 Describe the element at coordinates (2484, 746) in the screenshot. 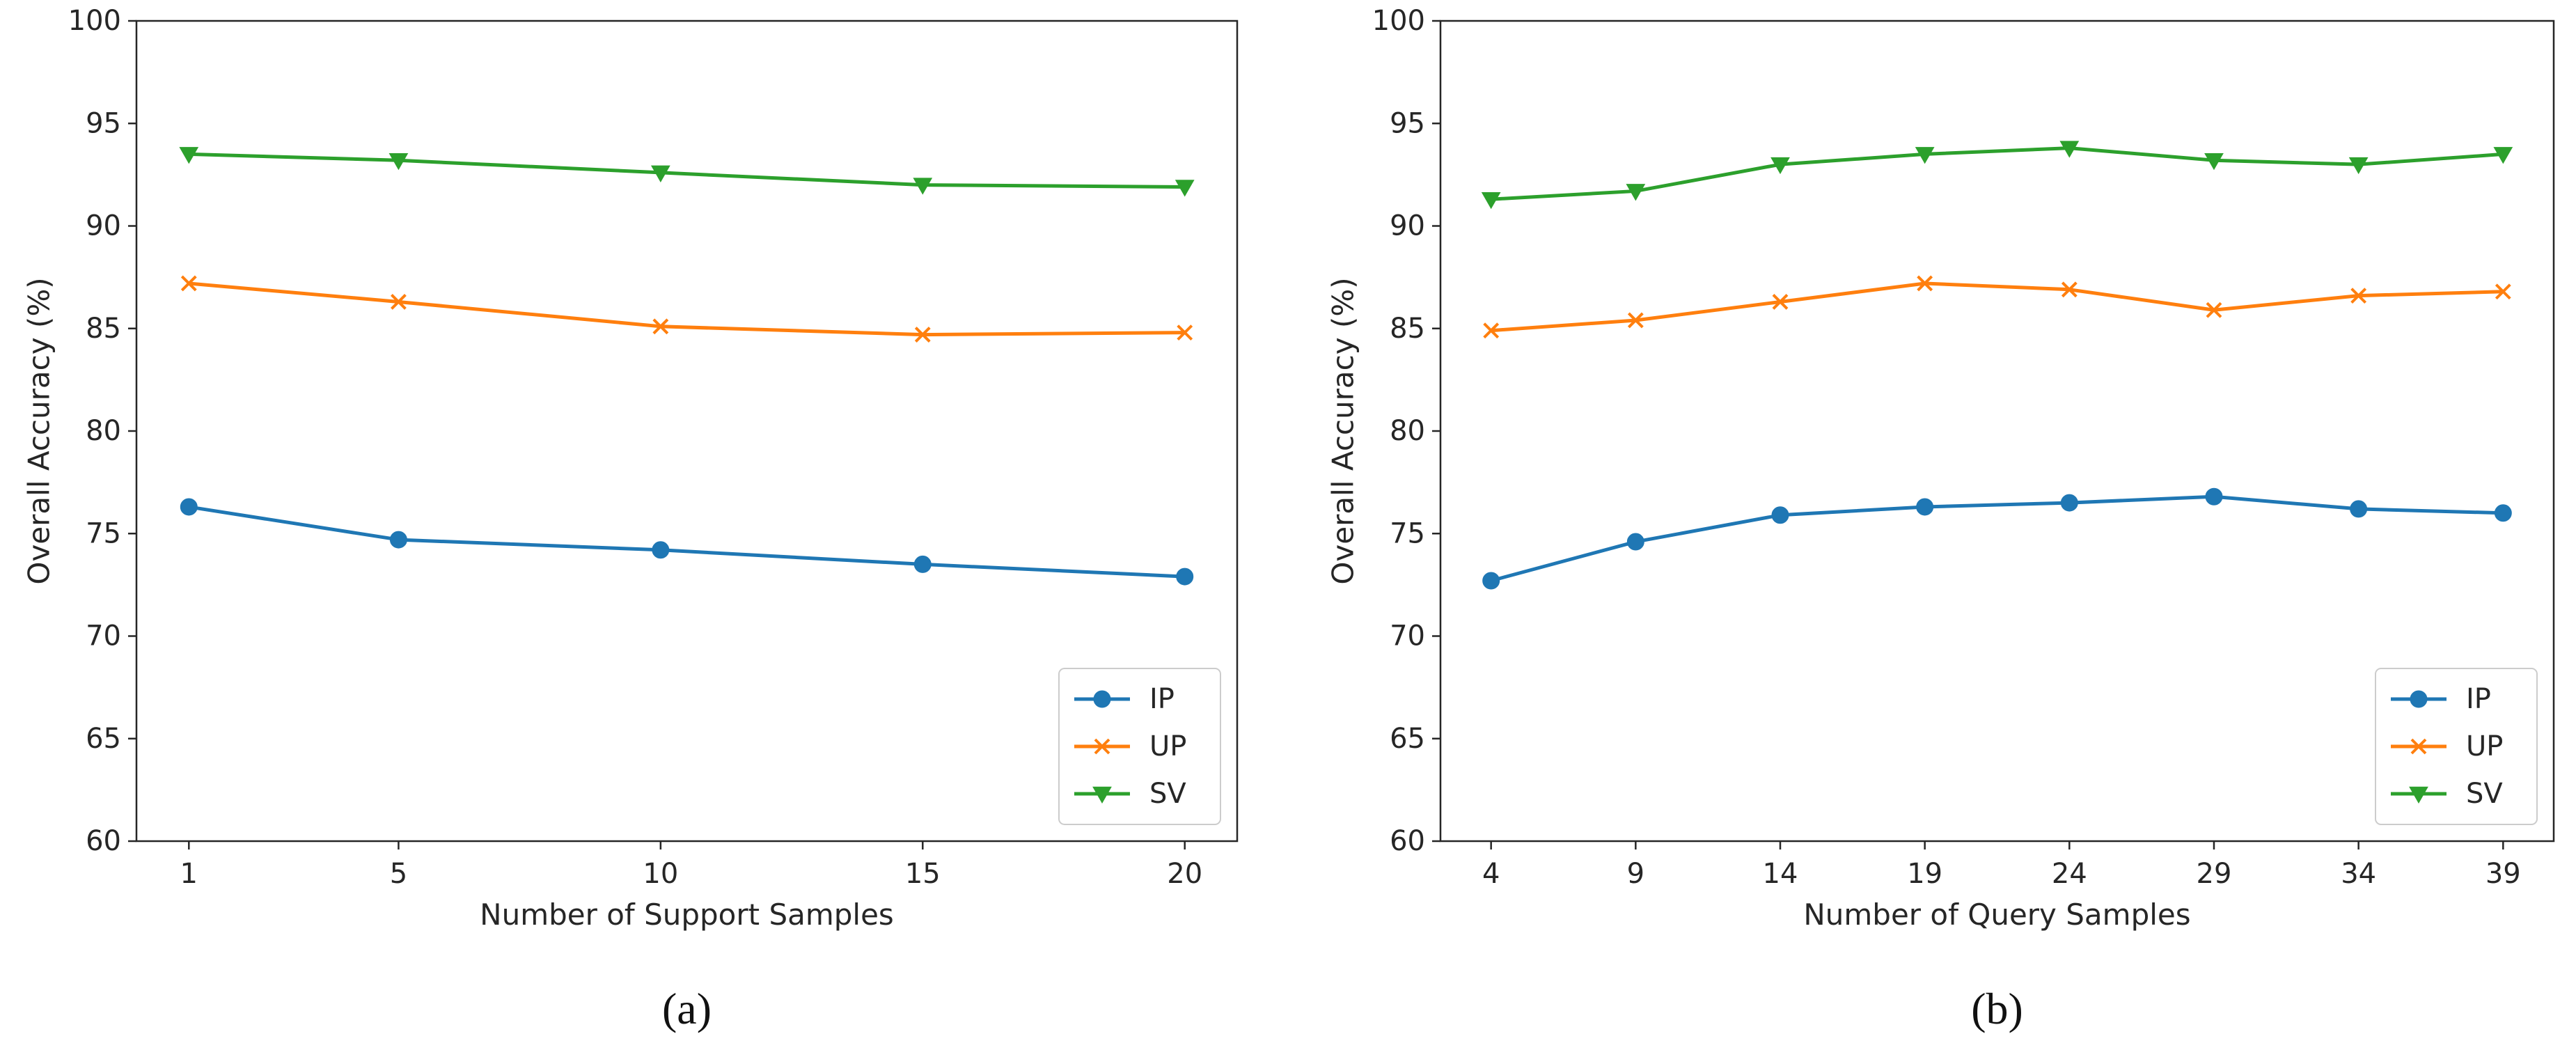

I see `legend-label-b-up: UP` at that location.